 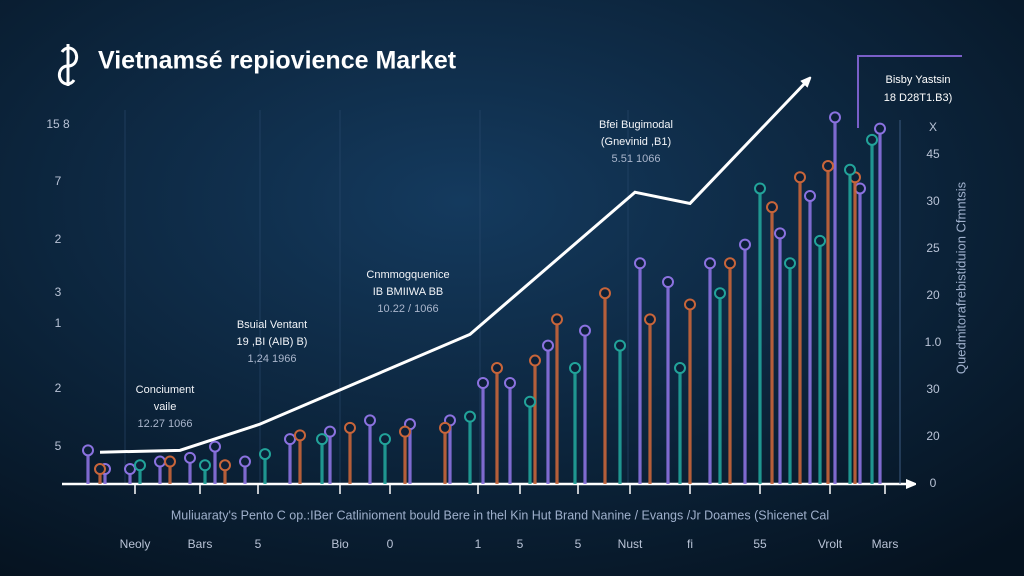 I want to click on x-label: Bio, so click(x=340, y=544).